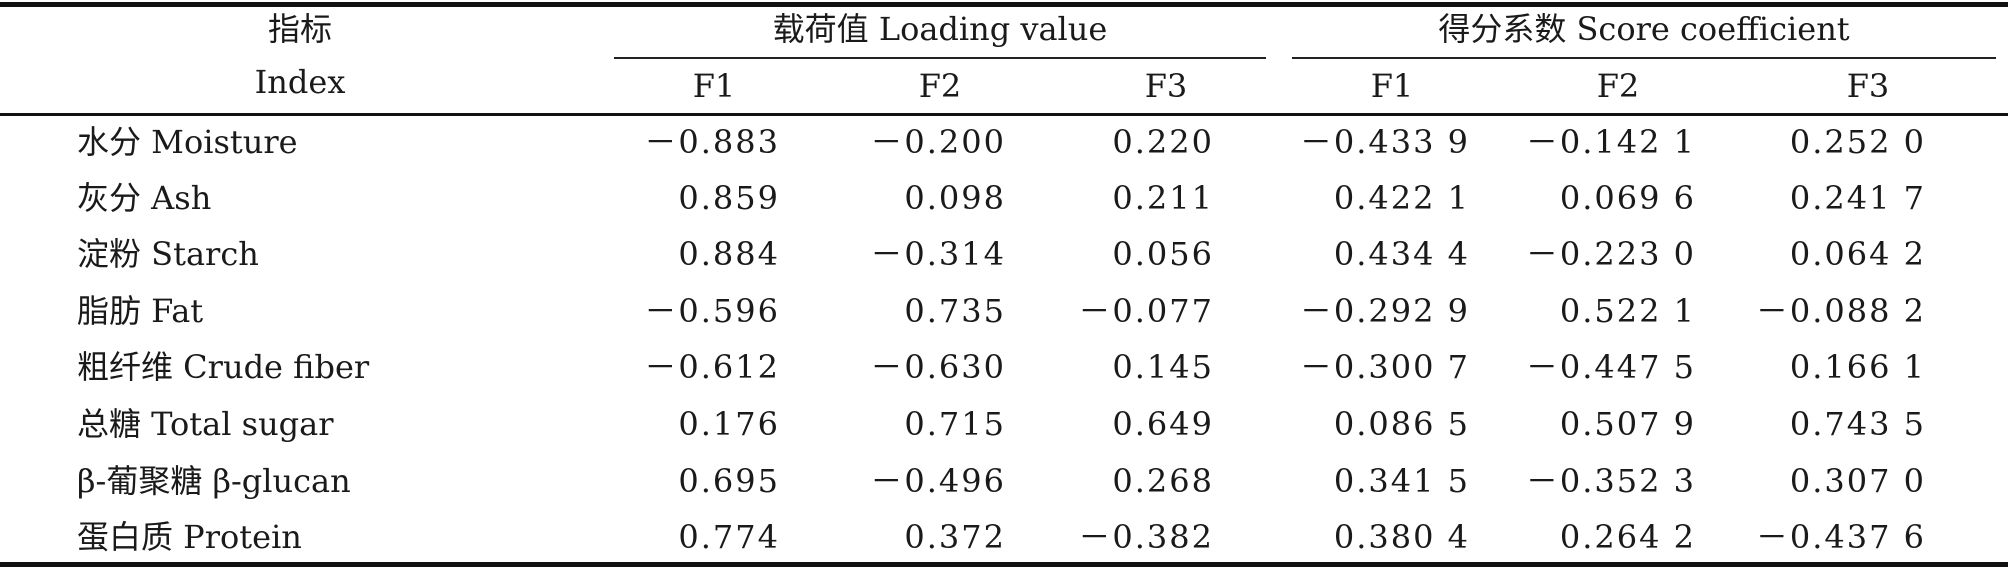 The width and height of the screenshot is (2008, 568). I want to click on row-label: 灰分 Ash, so click(144, 198).